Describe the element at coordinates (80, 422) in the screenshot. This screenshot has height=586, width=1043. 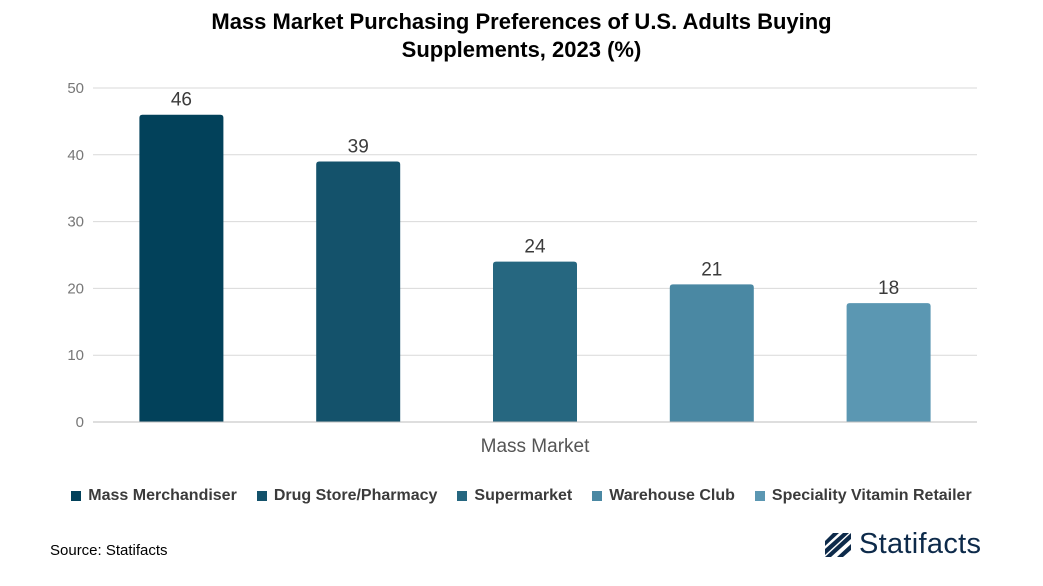
I see `y-tick-label: 0` at that location.